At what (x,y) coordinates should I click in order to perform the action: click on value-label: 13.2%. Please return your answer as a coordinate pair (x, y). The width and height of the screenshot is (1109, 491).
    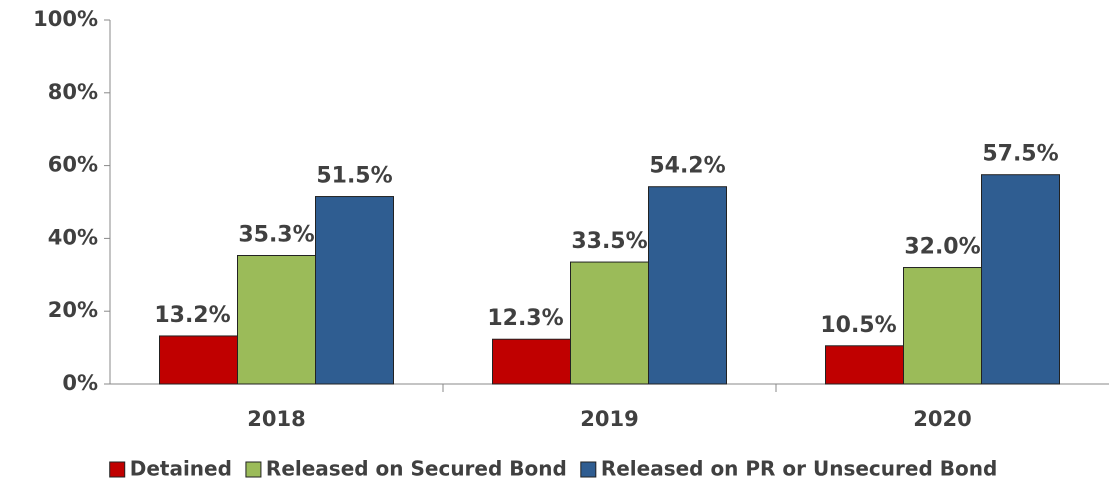
    Looking at the image, I should click on (192, 315).